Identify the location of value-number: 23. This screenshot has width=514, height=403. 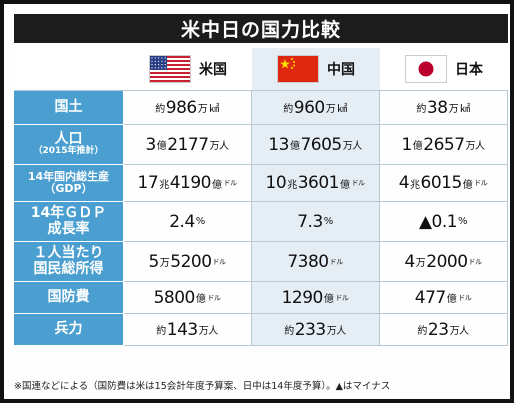
(438, 329).